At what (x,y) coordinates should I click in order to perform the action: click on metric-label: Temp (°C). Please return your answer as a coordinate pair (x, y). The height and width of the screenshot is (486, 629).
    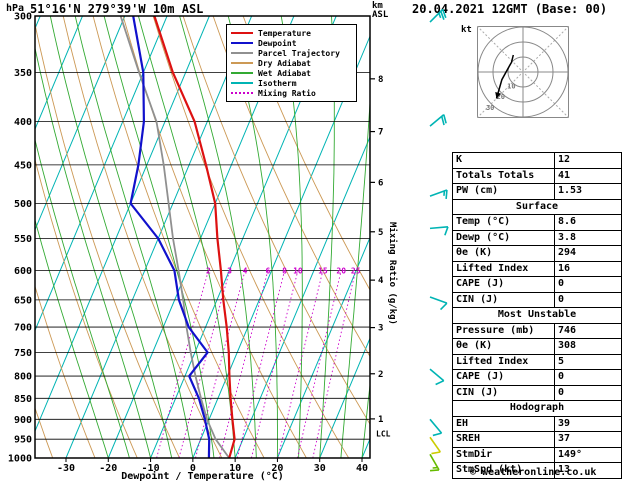
    Looking at the image, I should click on (503, 222).